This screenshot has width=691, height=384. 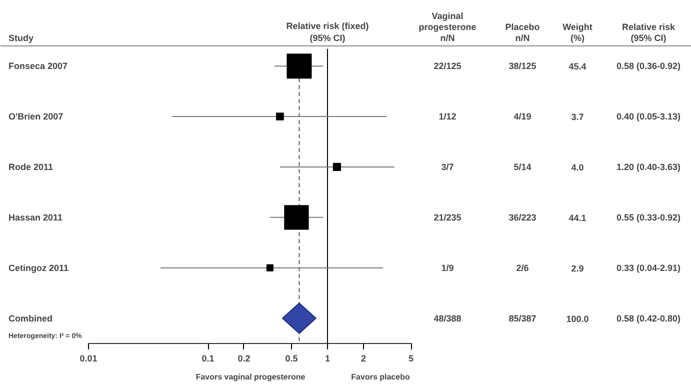 I want to click on text: Relative risk (95% CI), so click(x=649, y=32).